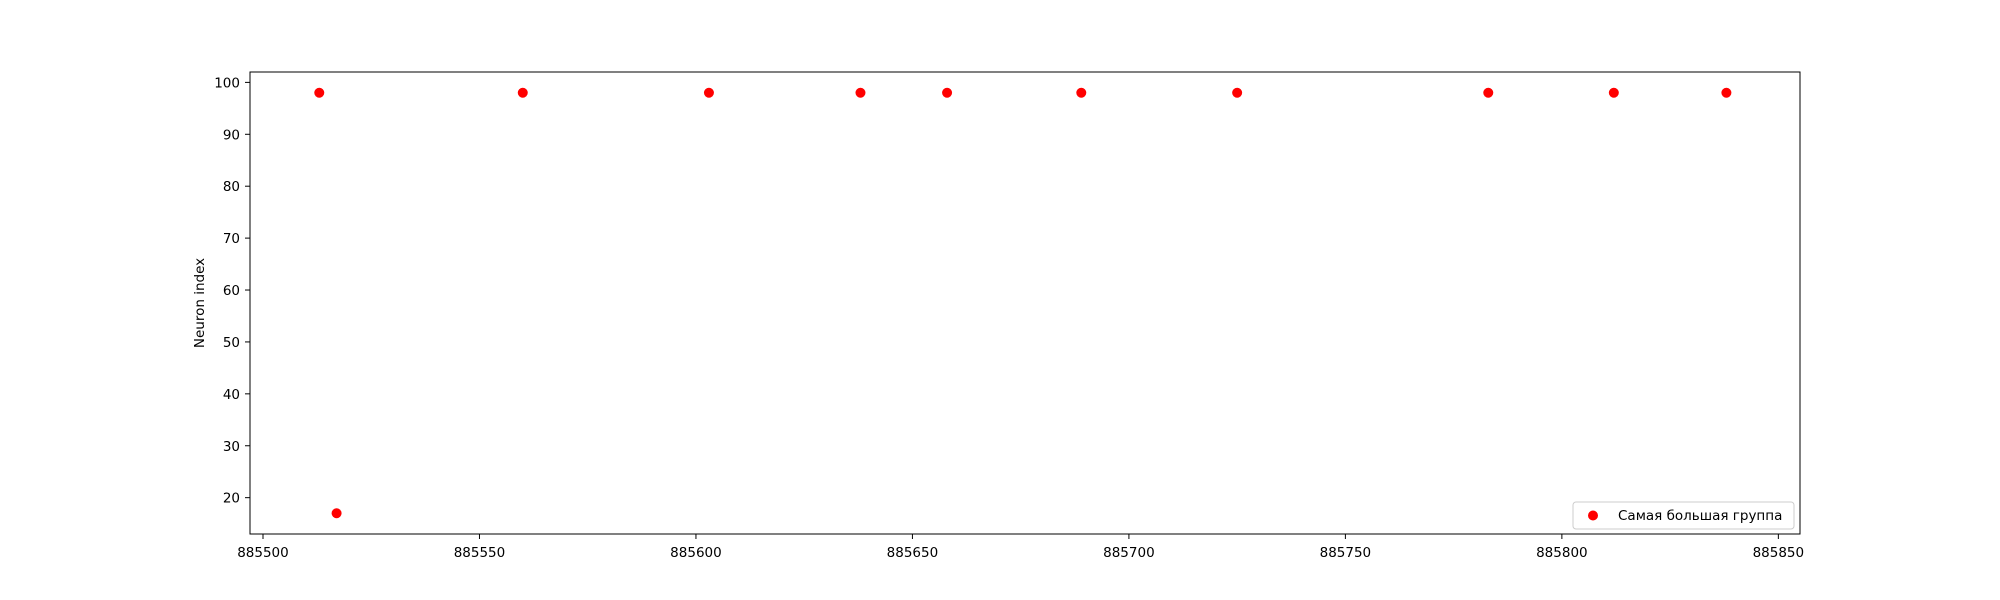  What do you see at coordinates (1593, 515) in the screenshot?
I see `legend-marker` at bounding box center [1593, 515].